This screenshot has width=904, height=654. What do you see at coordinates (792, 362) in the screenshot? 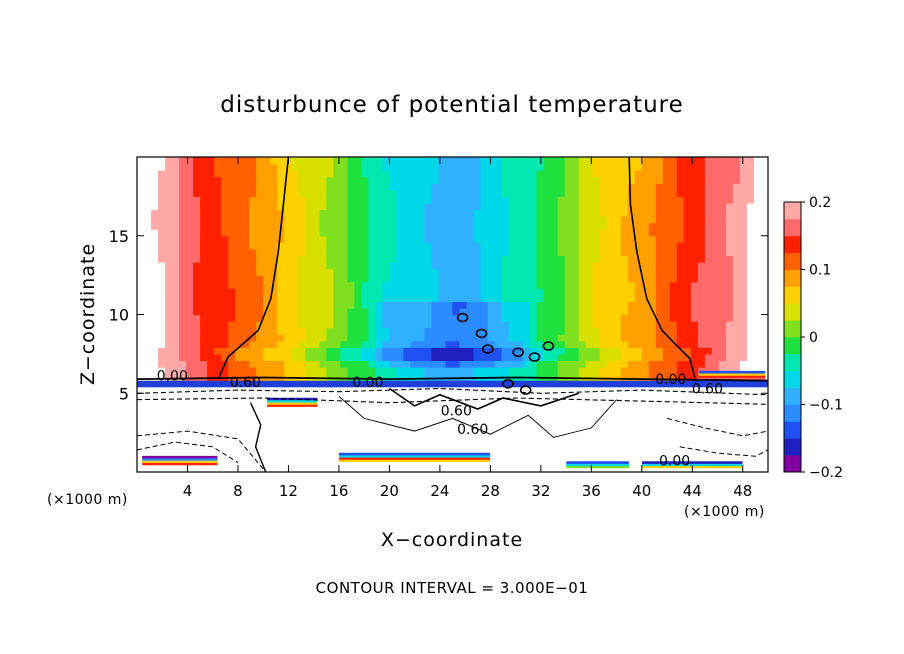
I see `colorbar-swatch` at bounding box center [792, 362].